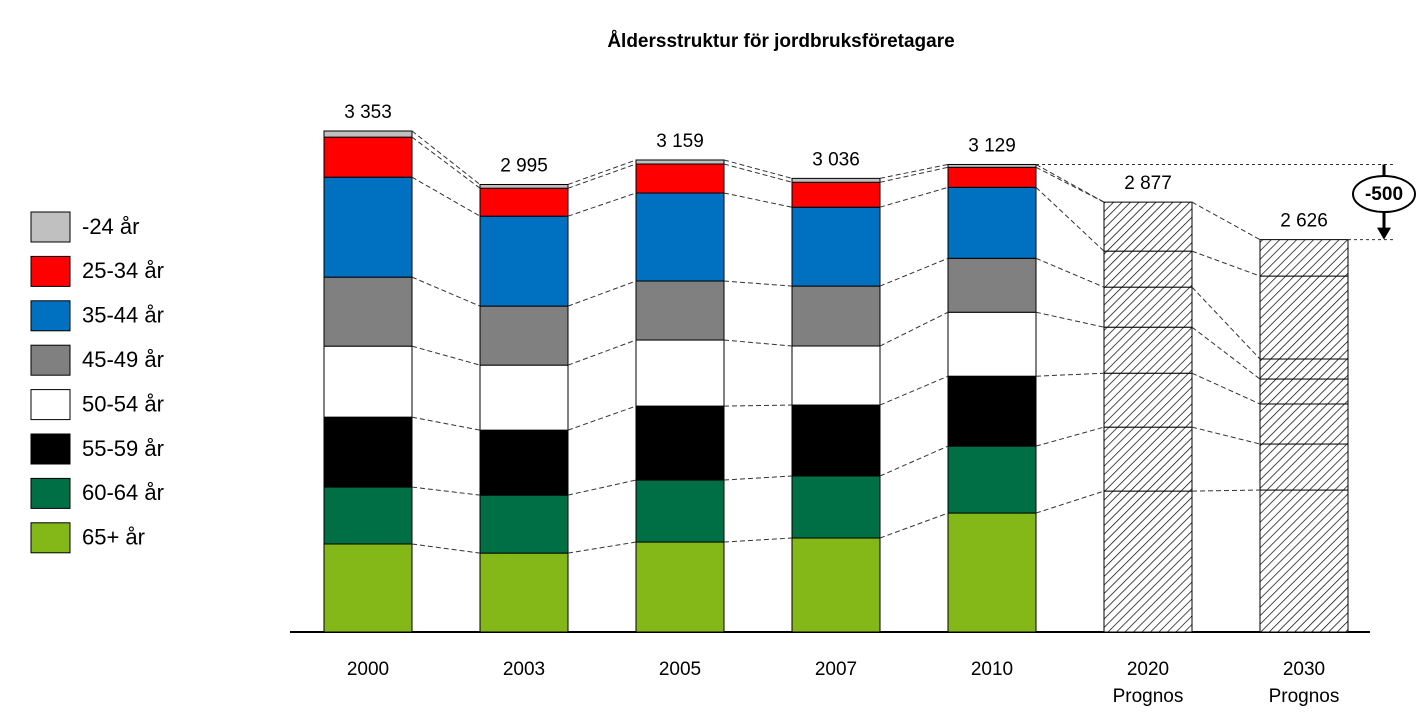  Describe the element at coordinates (524, 669) in the screenshot. I see `x-tick-label: 2003` at that location.